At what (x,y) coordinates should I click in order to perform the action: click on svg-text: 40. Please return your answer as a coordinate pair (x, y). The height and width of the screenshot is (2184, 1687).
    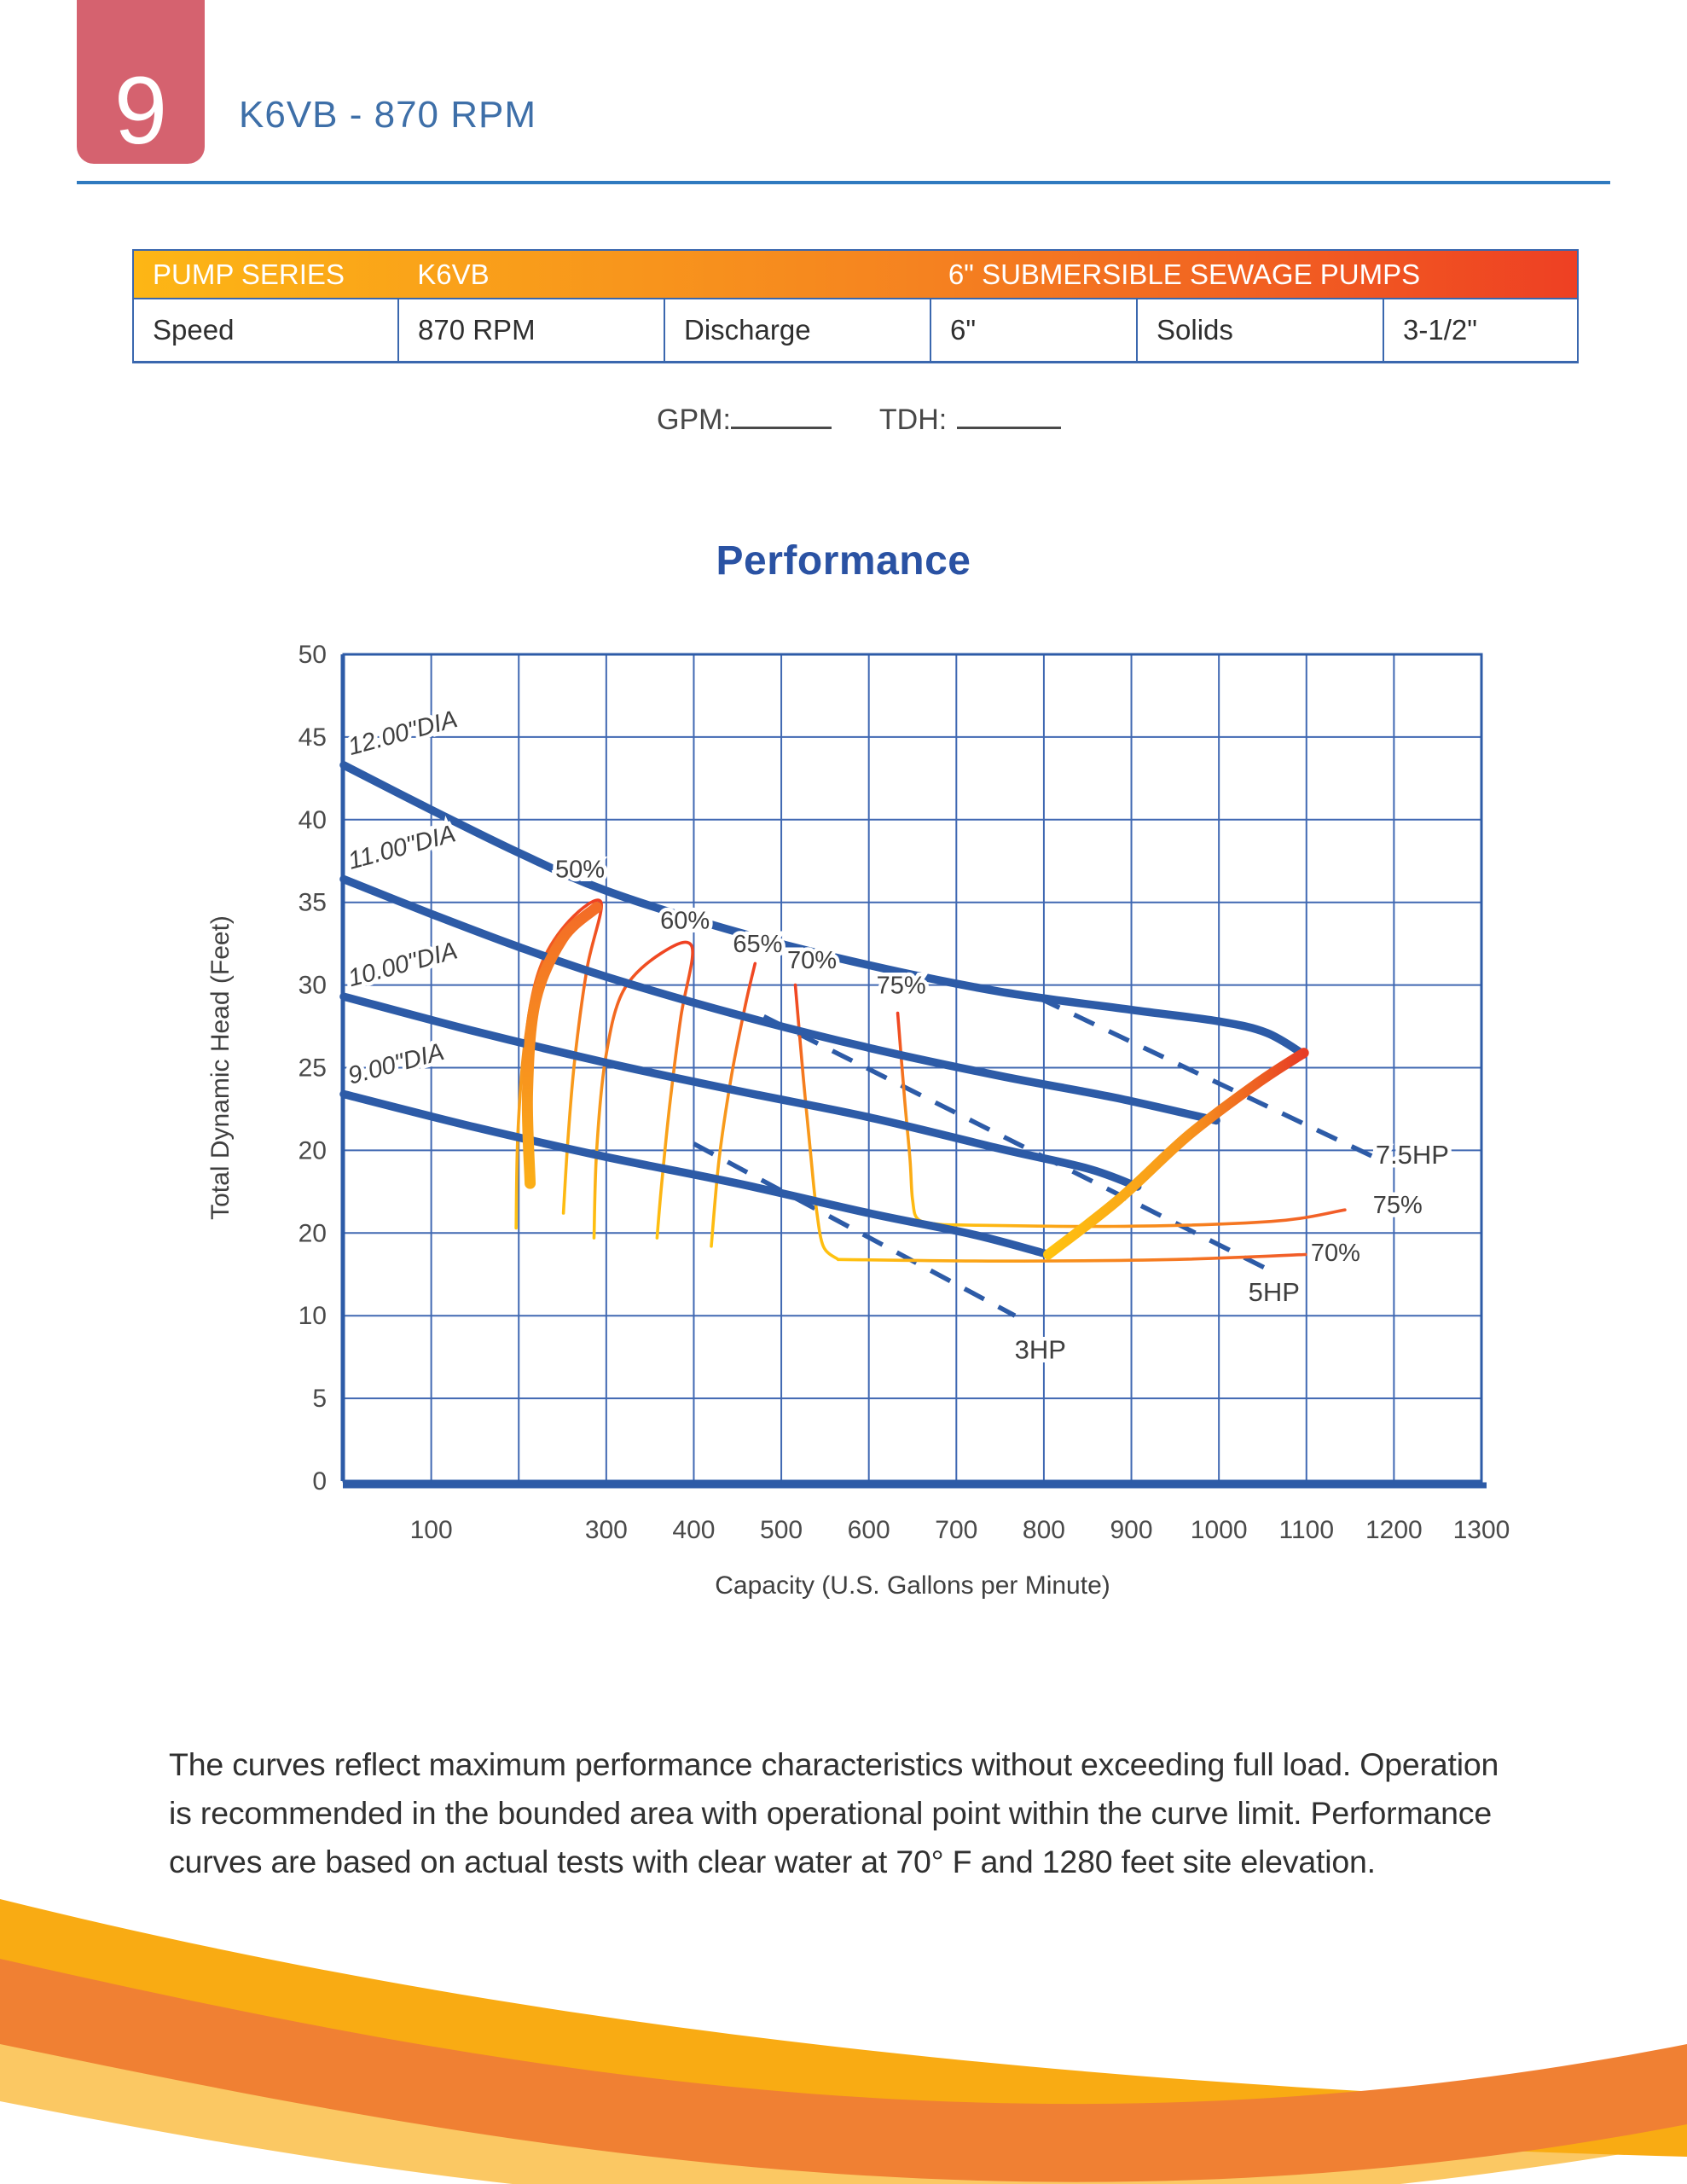
    Looking at the image, I should click on (313, 820).